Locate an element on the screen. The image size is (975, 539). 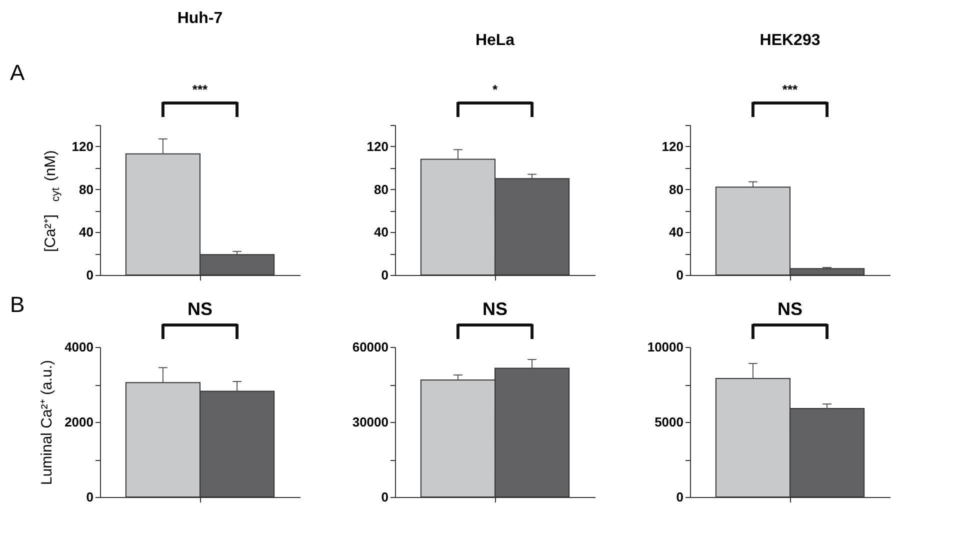
chart-title: HEK293 is located at coordinates (790, 40).